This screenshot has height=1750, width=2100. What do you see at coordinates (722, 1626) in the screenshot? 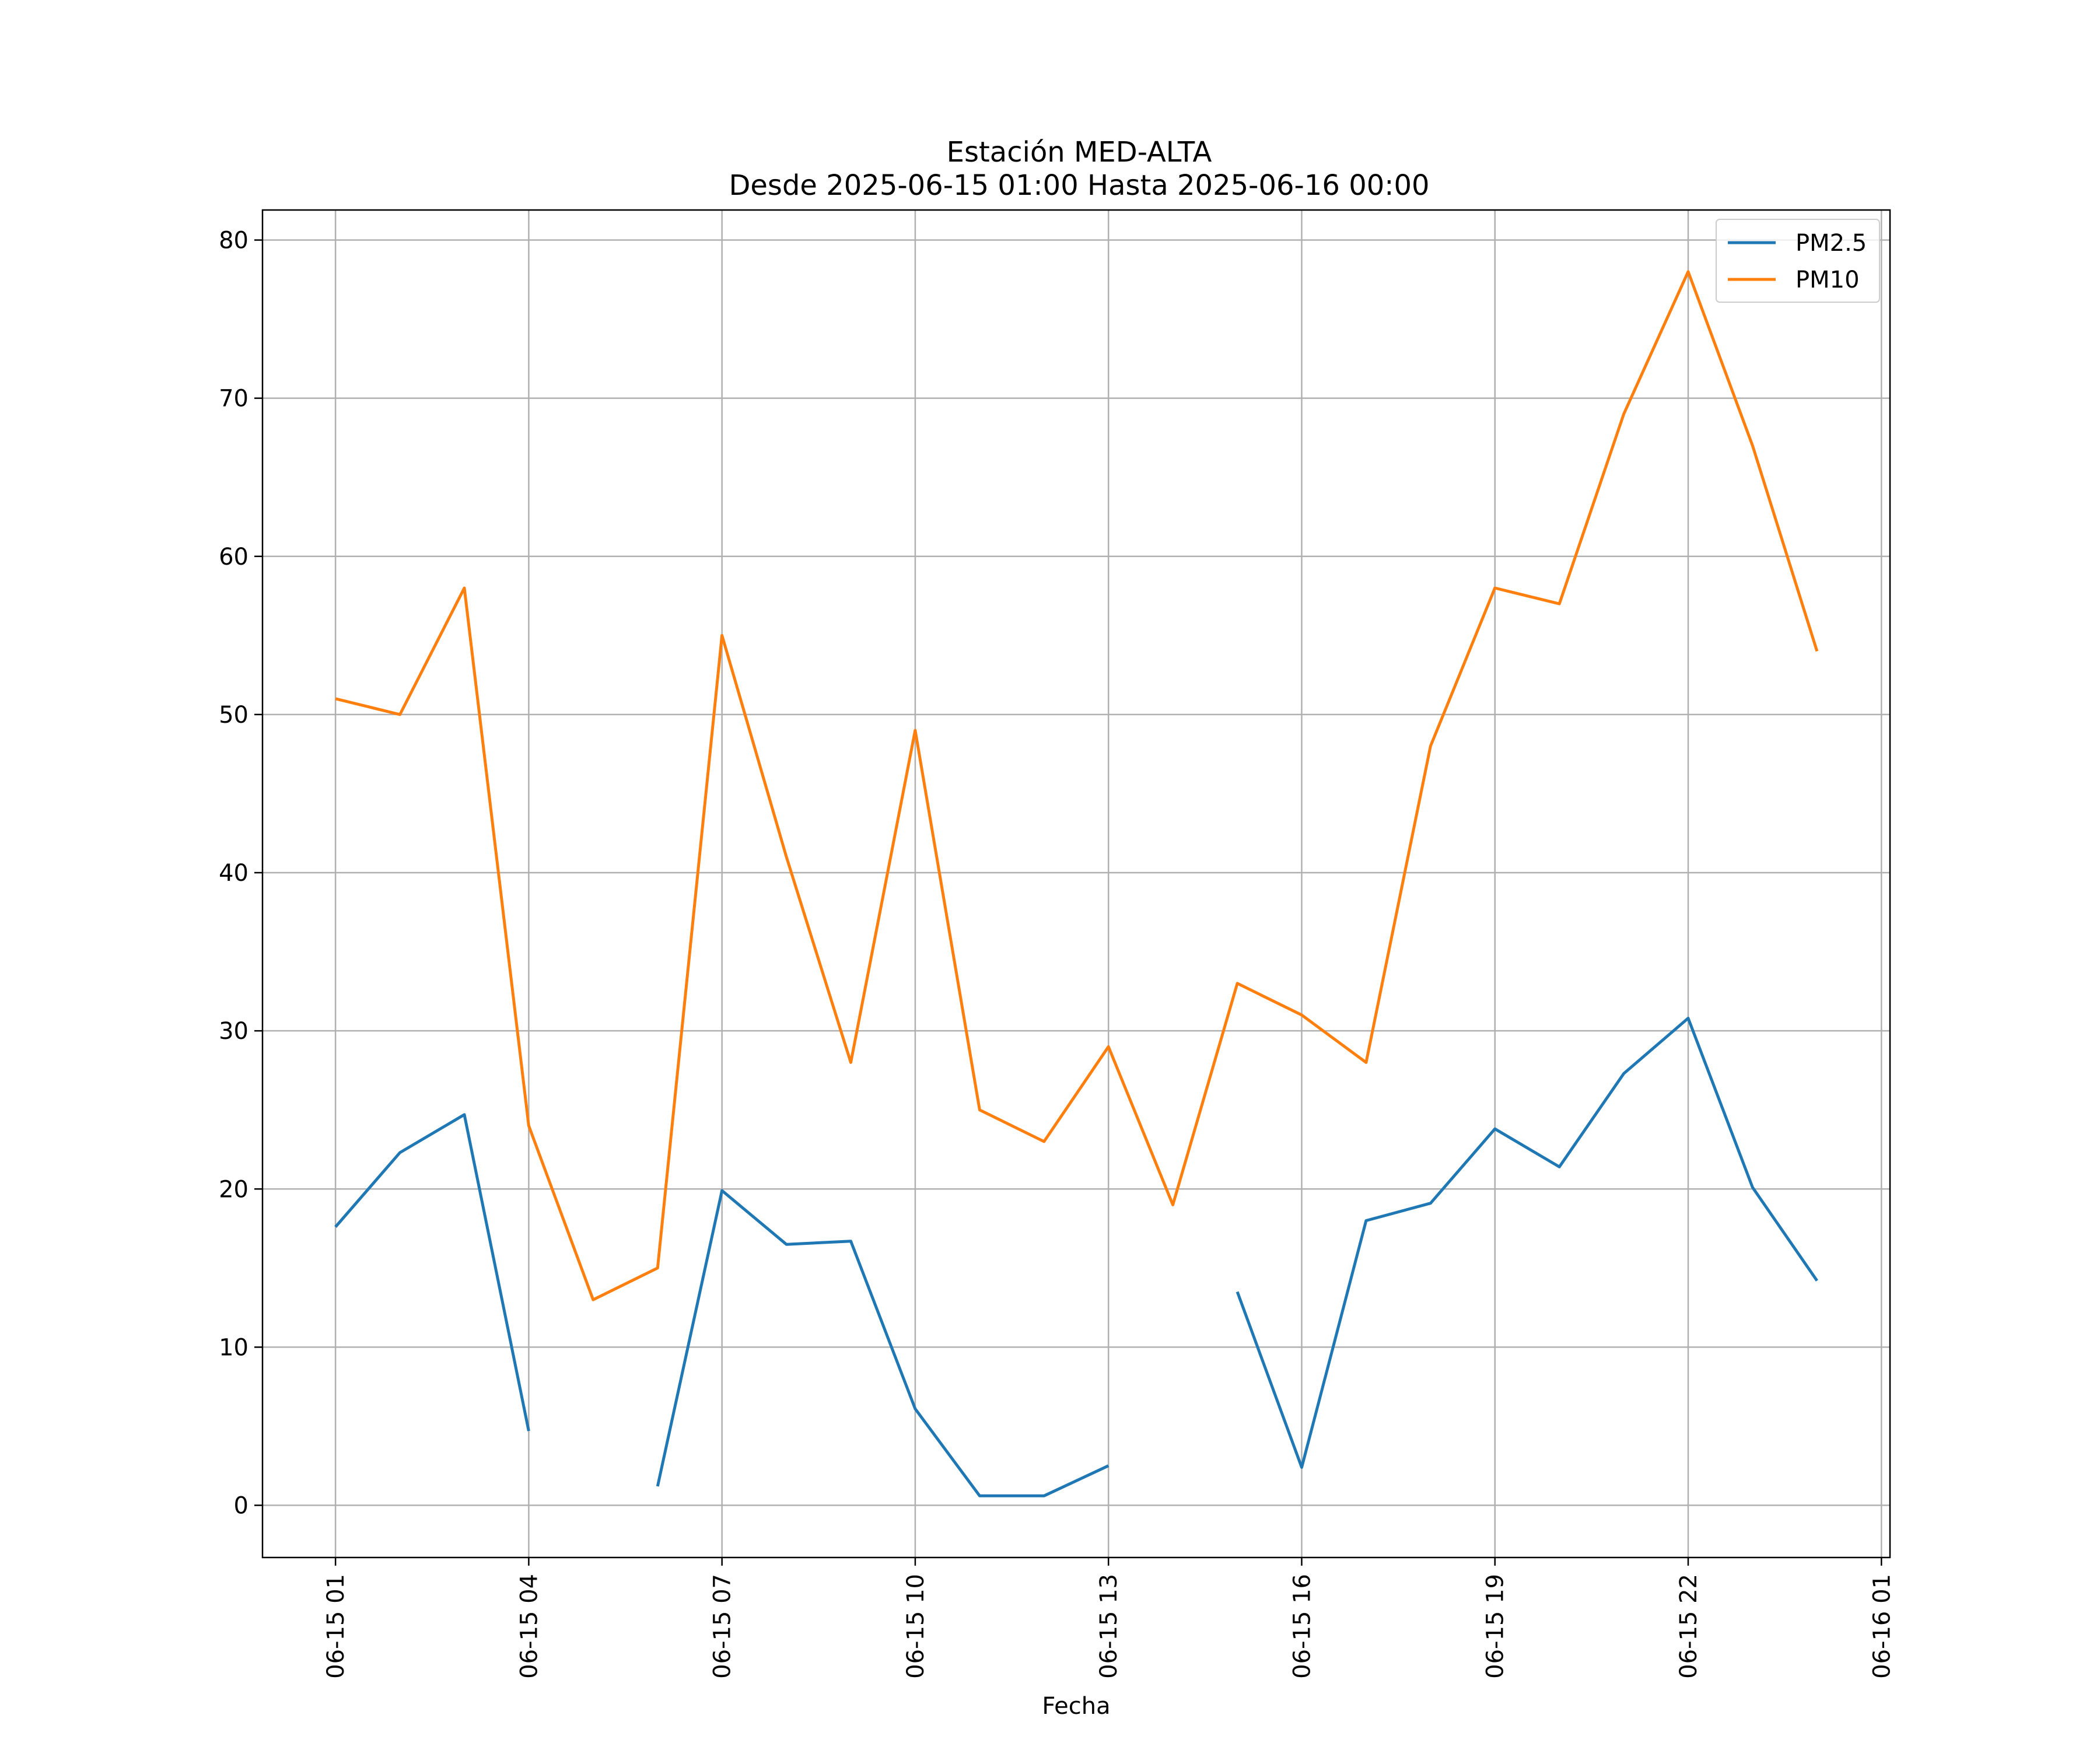
I see `x-tick-label: 06-15 07` at bounding box center [722, 1626].